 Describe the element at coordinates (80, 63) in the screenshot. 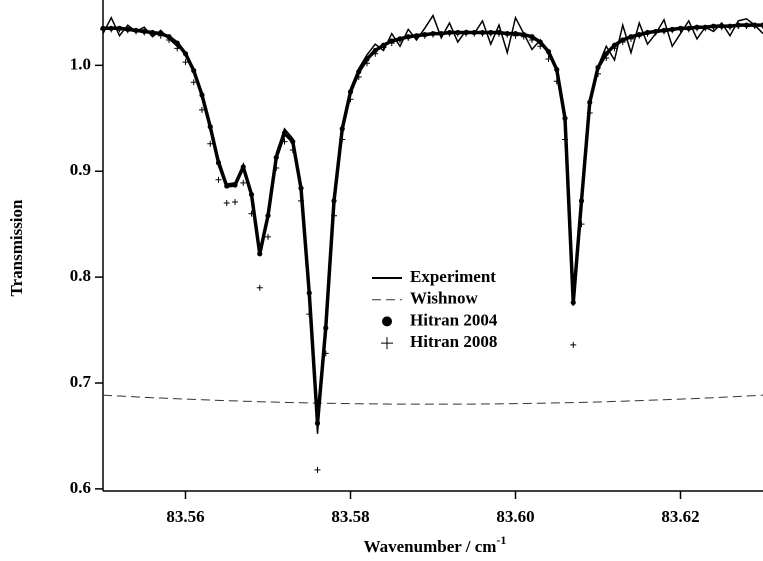

I see `y-tick-label: 1.0` at that location.